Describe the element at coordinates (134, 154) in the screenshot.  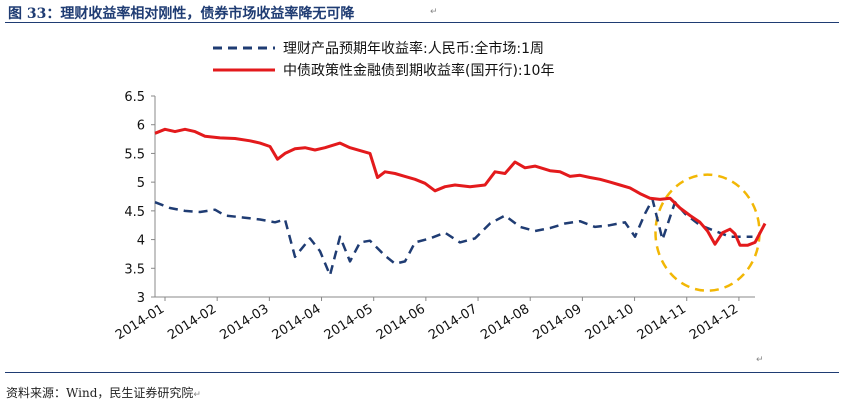
I see `y-tick-label: 5.5` at that location.